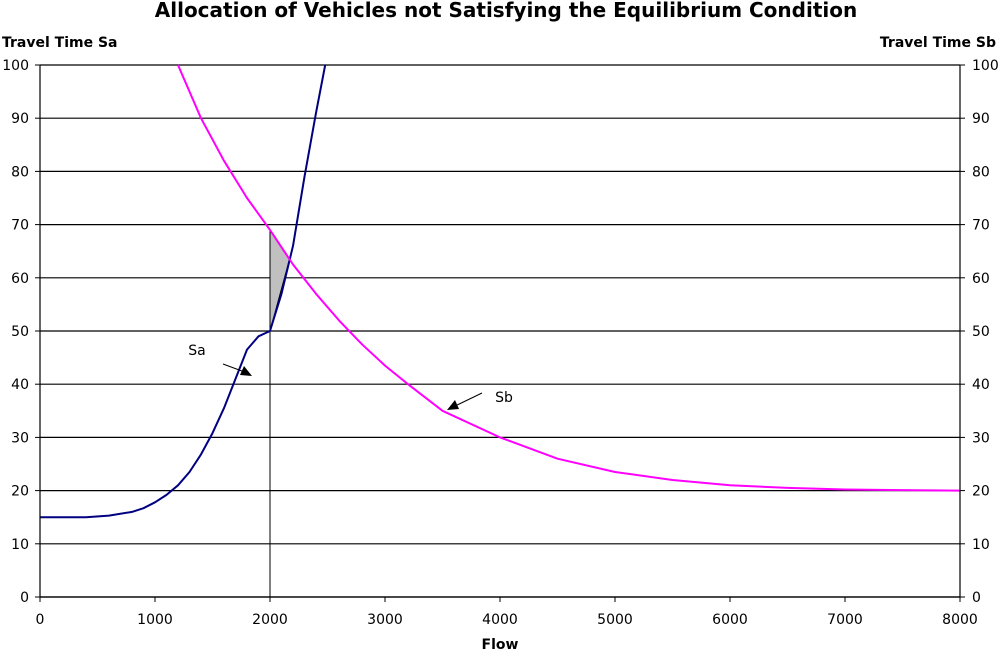 Image resolution: width=1000 pixels, height=650 pixels. I want to click on y-tick-right-30: 30, so click(981, 438).